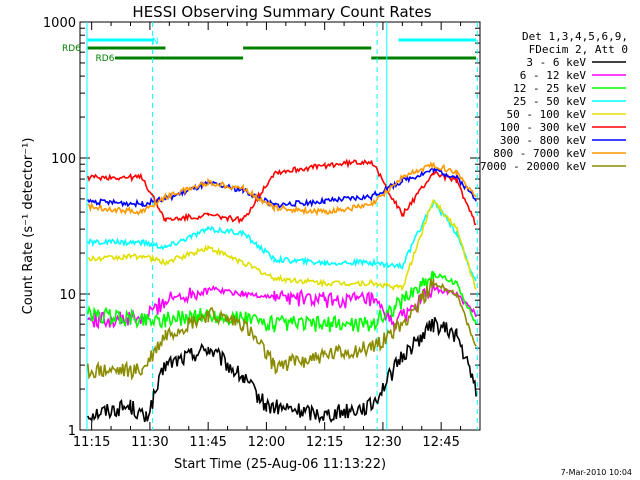 This screenshot has width=640, height=480. I want to click on y-tick-label: 10, so click(67, 295).